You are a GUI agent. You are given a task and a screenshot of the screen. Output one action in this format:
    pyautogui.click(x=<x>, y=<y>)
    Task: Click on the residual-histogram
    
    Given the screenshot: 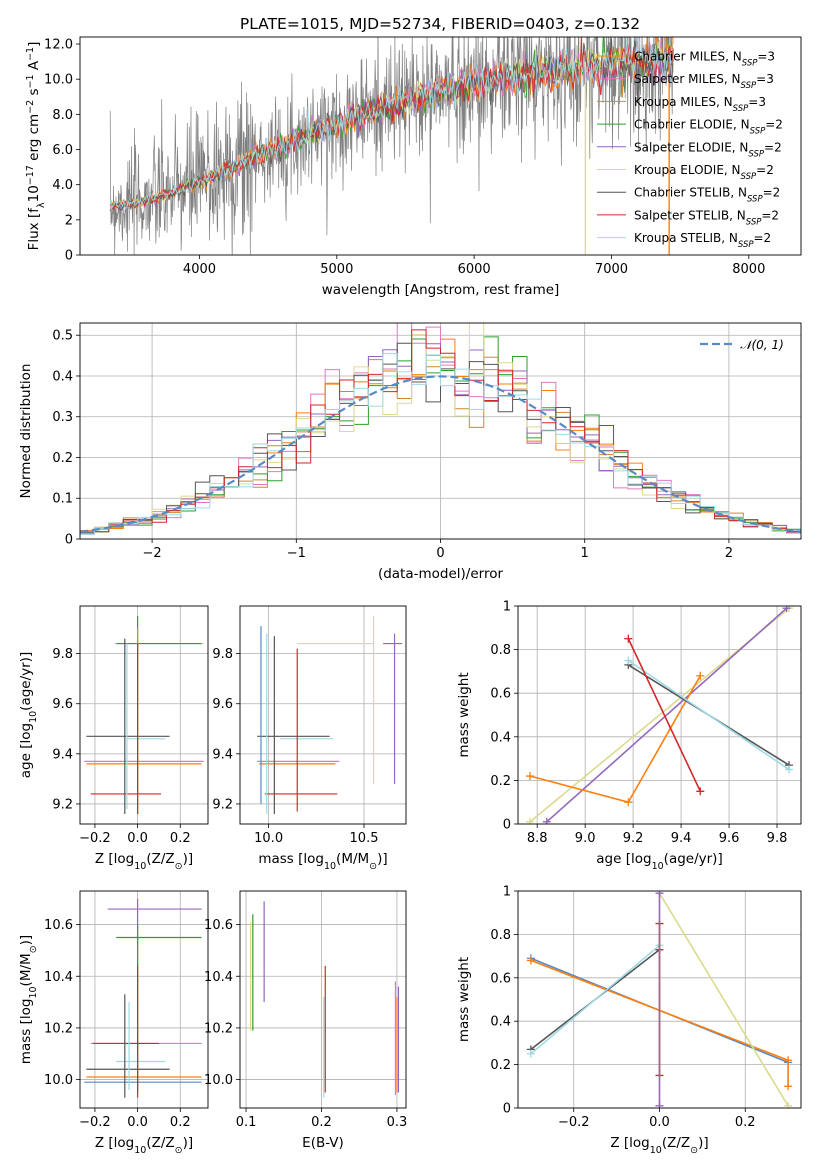 What is the action you would take?
    pyautogui.click(x=440, y=444)
    